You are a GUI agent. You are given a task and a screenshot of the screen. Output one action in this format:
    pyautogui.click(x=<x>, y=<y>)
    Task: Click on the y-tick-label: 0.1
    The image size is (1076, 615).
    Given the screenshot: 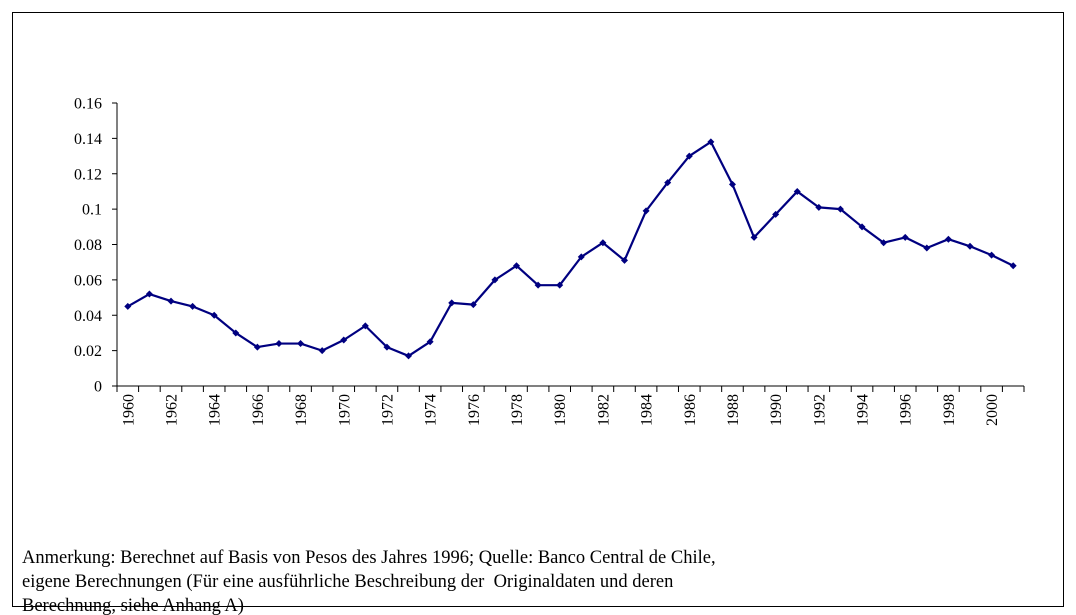 What is the action you would take?
    pyautogui.click(x=92, y=210)
    